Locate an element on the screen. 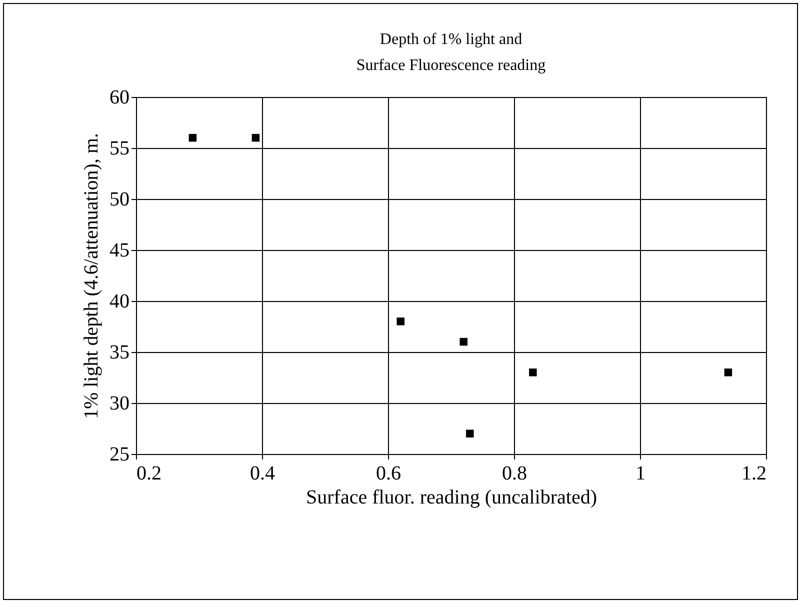  x-tick-label: 1.2 is located at coordinates (754, 473).